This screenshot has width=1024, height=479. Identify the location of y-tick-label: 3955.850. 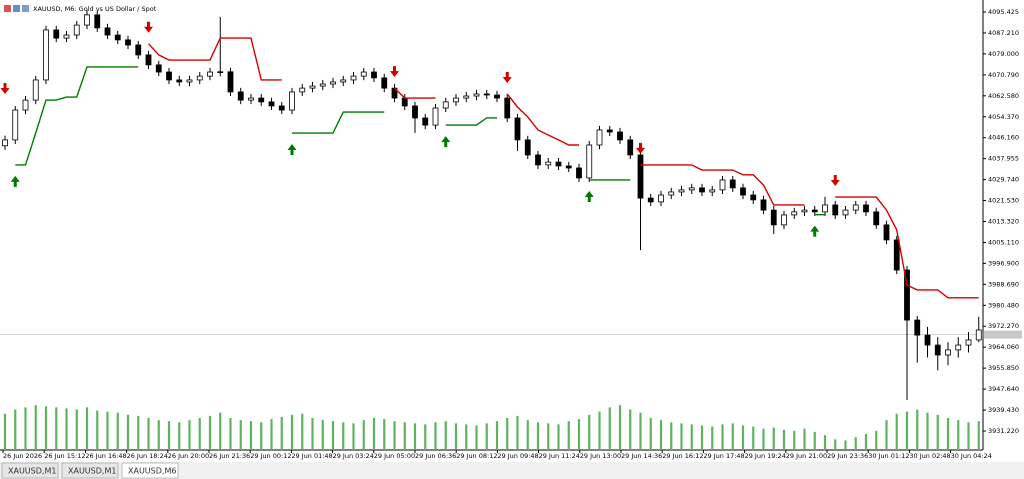
(1003, 368).